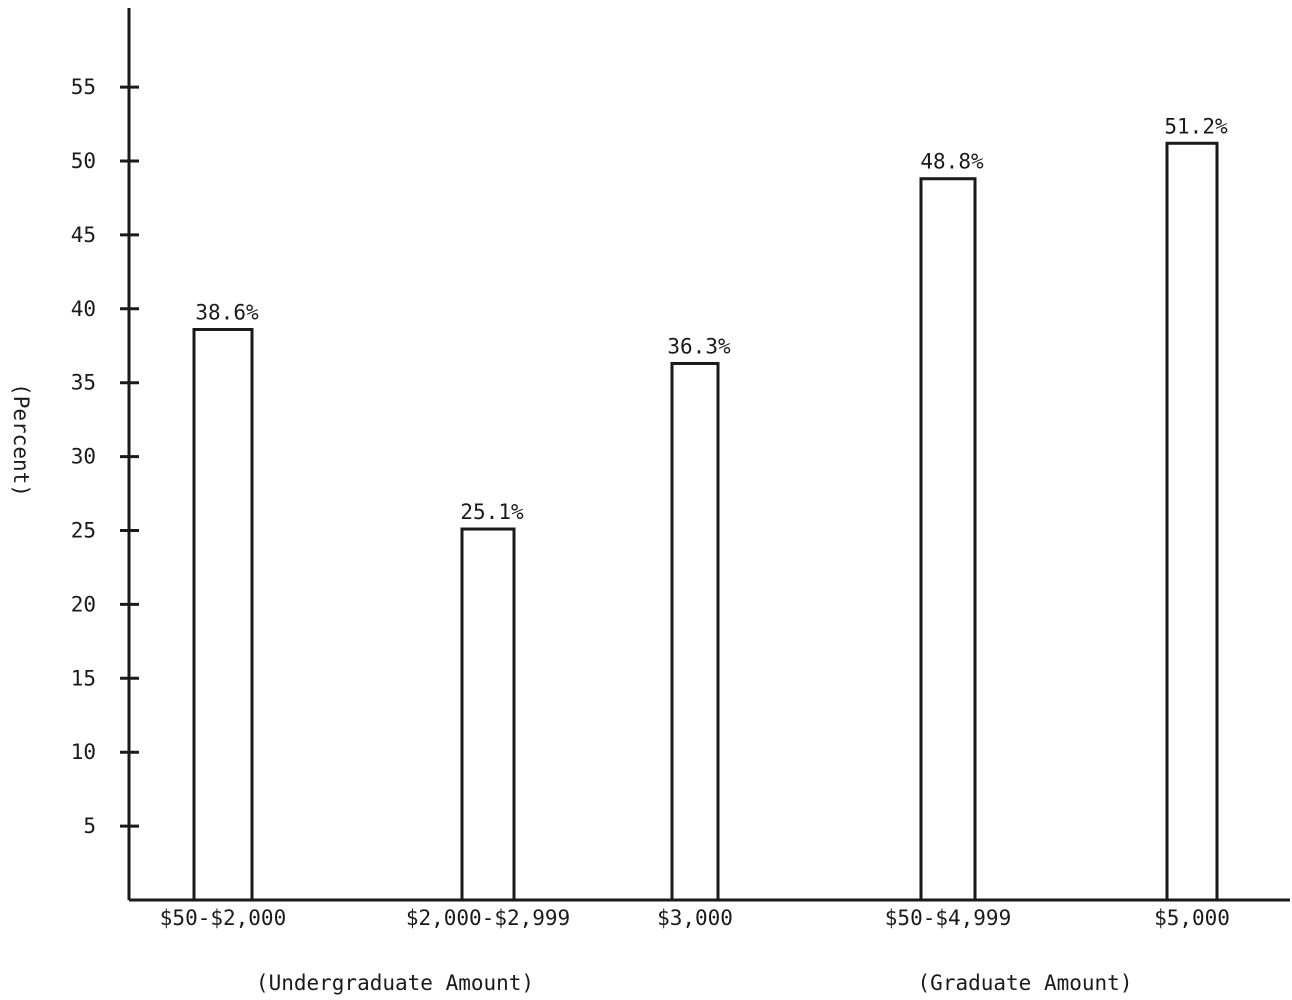 The image size is (1292, 1000). What do you see at coordinates (1192, 918) in the screenshot?
I see `x-category-label: $5,000` at bounding box center [1192, 918].